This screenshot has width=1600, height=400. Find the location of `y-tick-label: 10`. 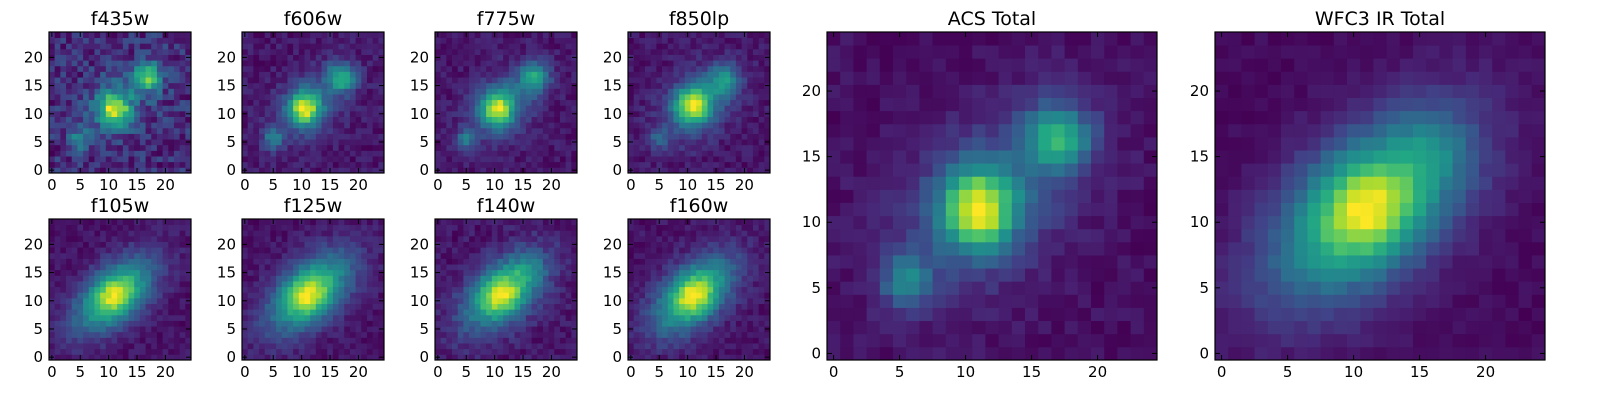

y-tick-label: 10 is located at coordinates (419, 114).